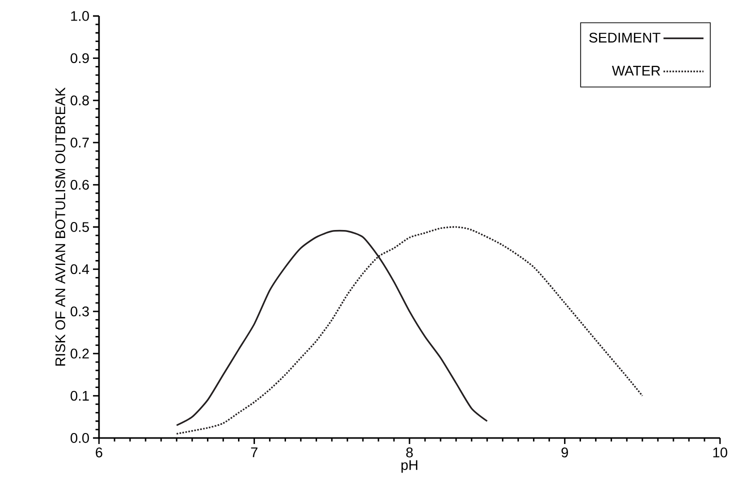  Describe the element at coordinates (99, 453) in the screenshot. I see `x-tick-label: 6` at that location.